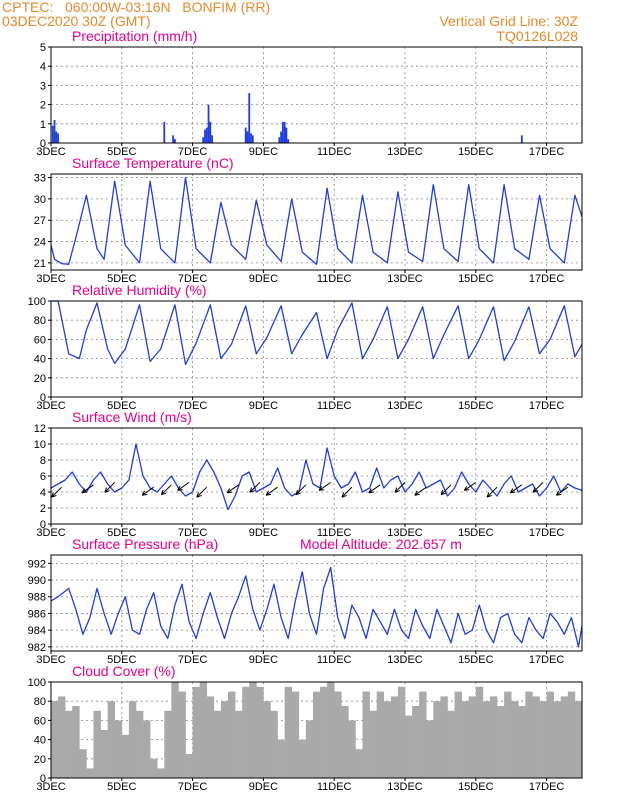  Describe the element at coordinates (153, 163) in the screenshot. I see `panel-title-temperature: Surface Temperature (nC)` at that location.